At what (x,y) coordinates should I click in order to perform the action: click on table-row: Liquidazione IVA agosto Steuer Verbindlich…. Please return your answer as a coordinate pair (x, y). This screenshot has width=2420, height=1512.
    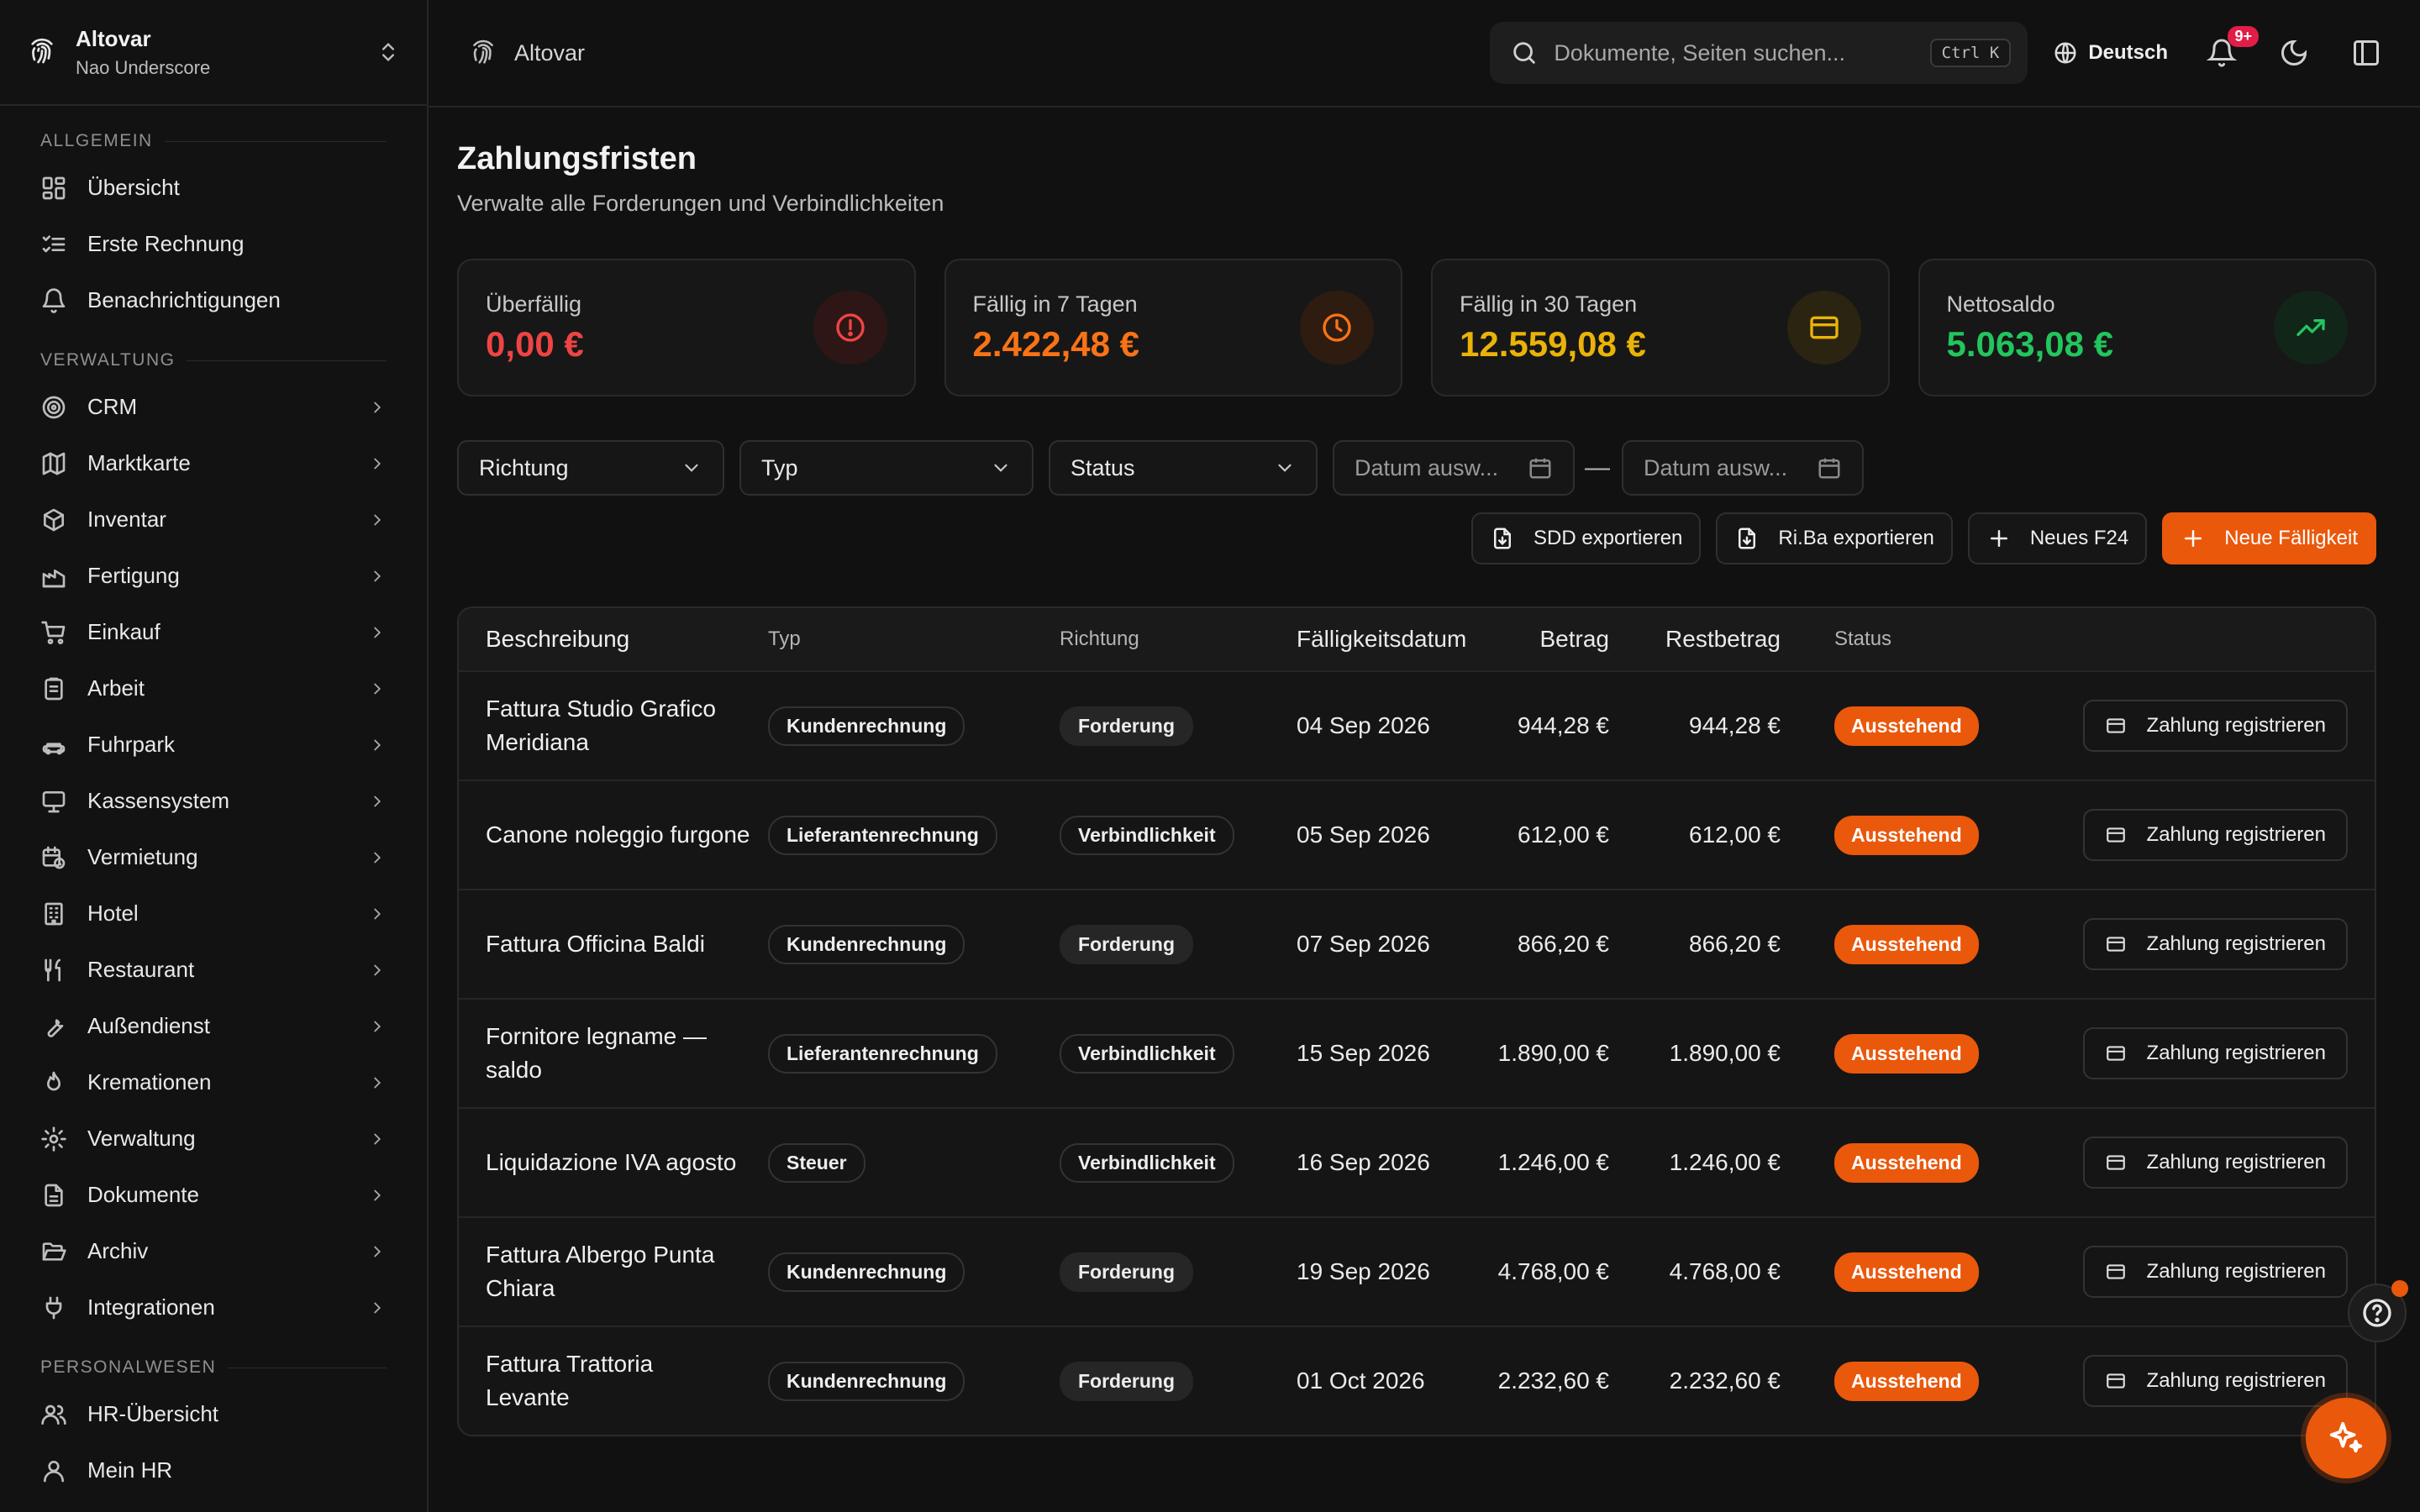
    Looking at the image, I should click on (1417, 1161).